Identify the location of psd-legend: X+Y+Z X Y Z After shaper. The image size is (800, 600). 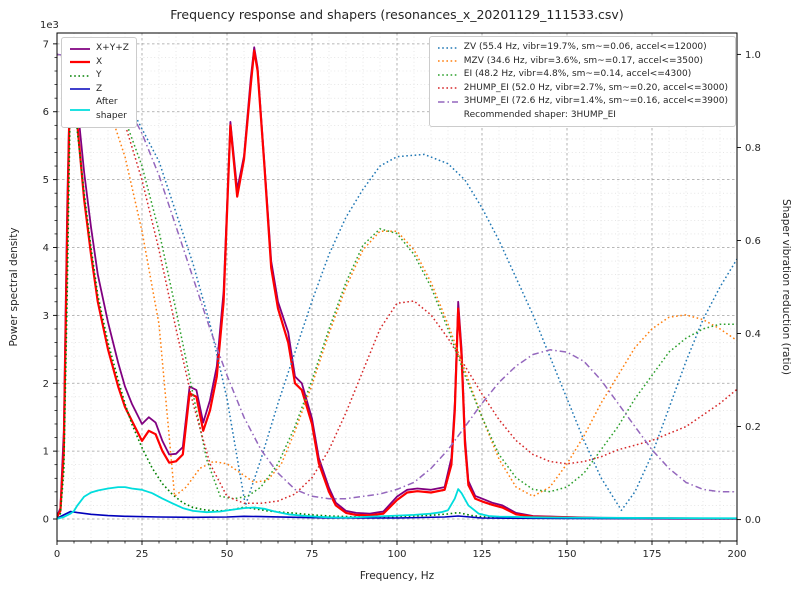
(99, 82).